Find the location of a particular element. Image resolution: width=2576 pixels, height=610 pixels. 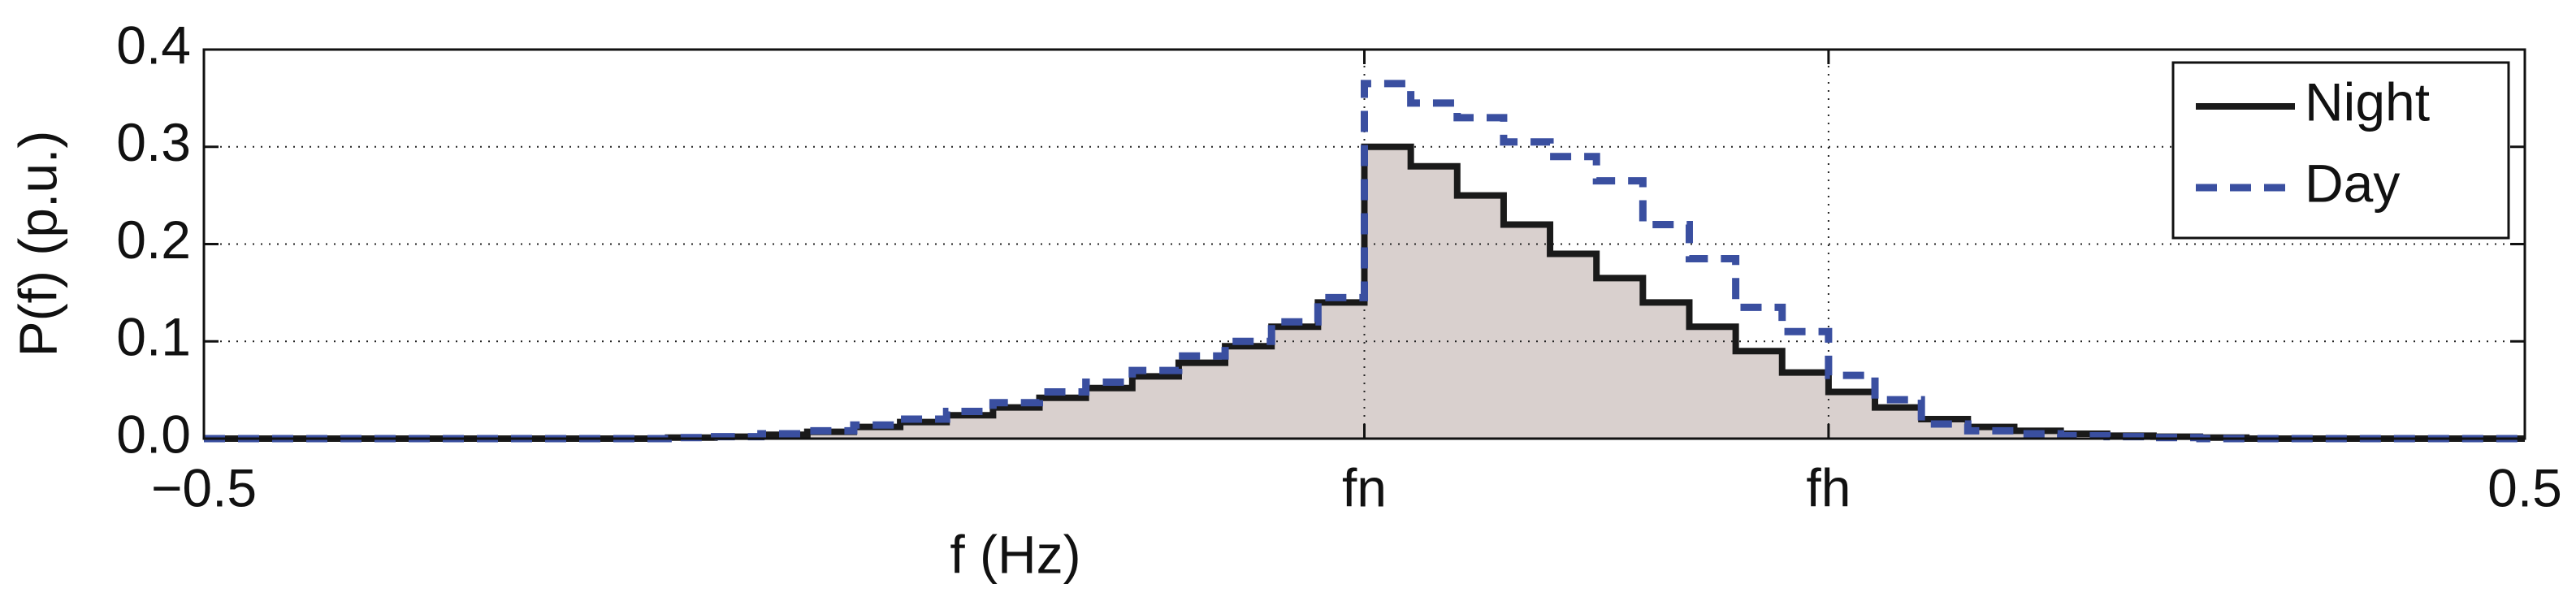

y-tick-label: 0.0 is located at coordinates (153, 434).